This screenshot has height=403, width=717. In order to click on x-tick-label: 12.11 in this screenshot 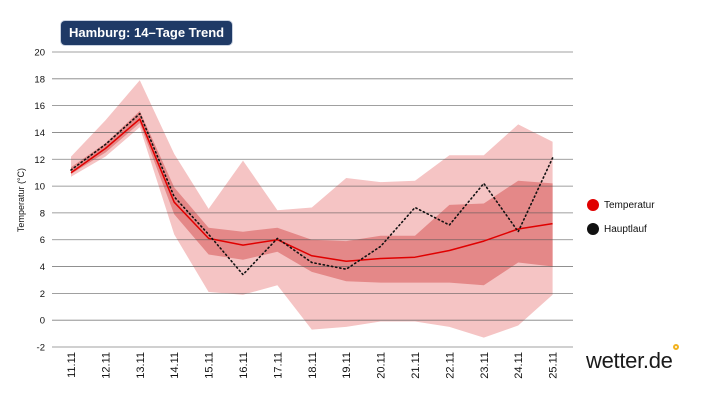, I will do `click(106, 365)`.